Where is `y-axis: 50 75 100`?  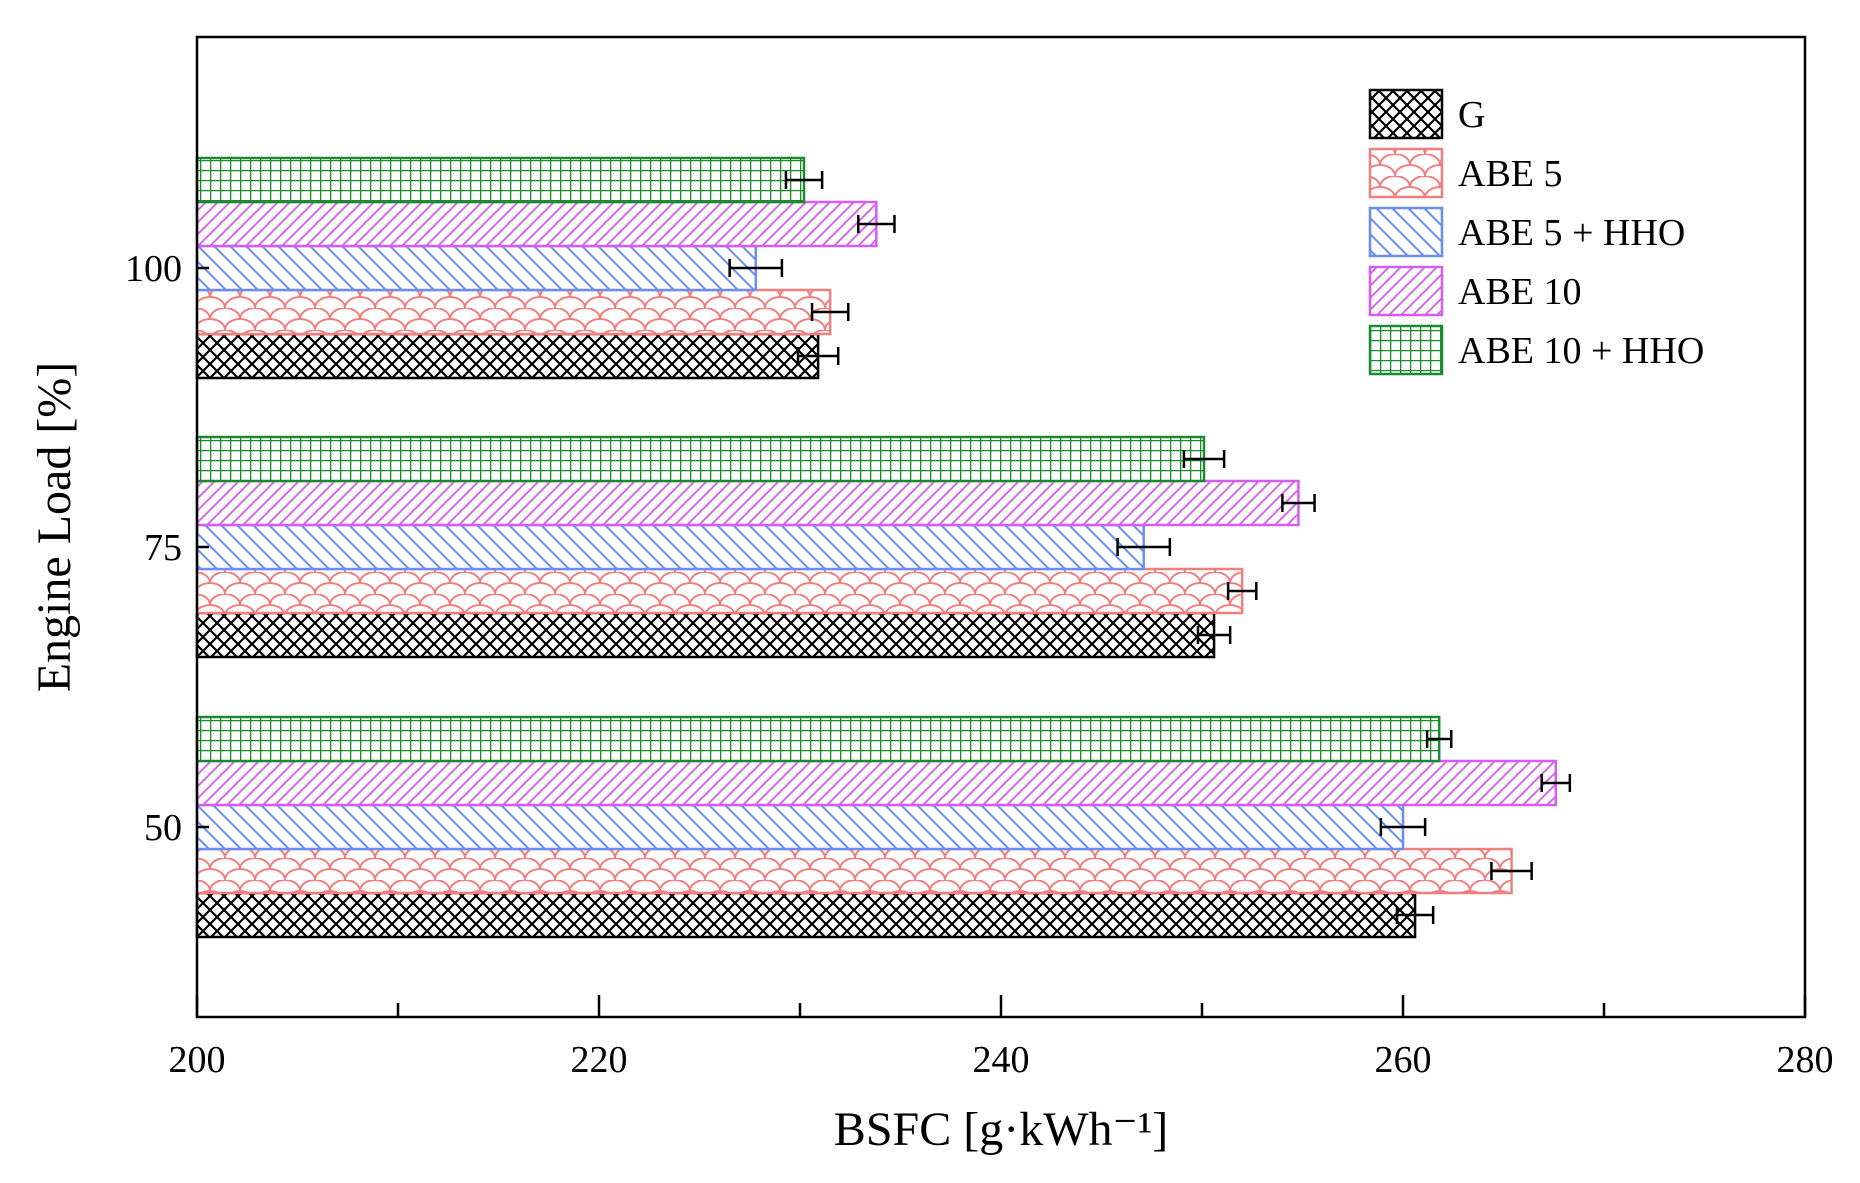
y-axis: 50 75 100 is located at coordinates (167, 548).